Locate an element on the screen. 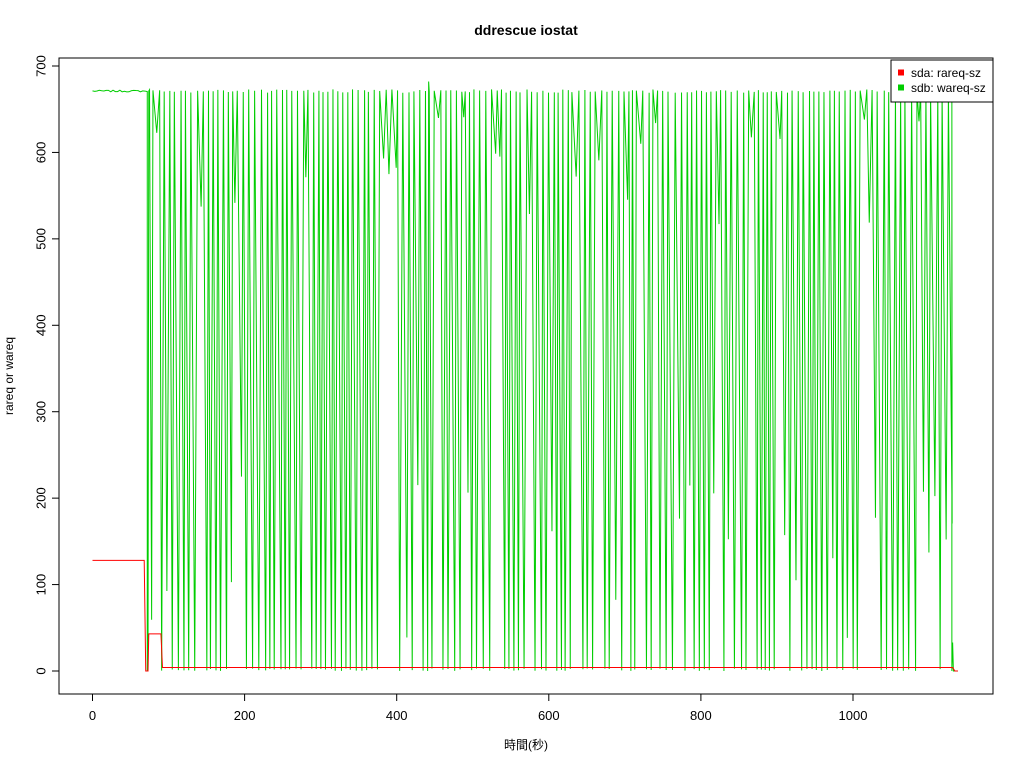 The image size is (1024, 768). x-tick-label: 400 is located at coordinates (397, 715).